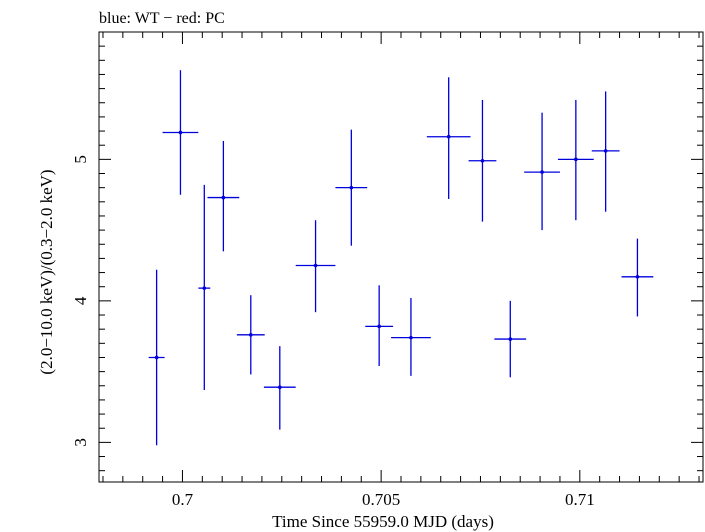  What do you see at coordinates (383, 521) in the screenshot?
I see `x-axis-label: Time Since 55959.0 MJD (days)` at bounding box center [383, 521].